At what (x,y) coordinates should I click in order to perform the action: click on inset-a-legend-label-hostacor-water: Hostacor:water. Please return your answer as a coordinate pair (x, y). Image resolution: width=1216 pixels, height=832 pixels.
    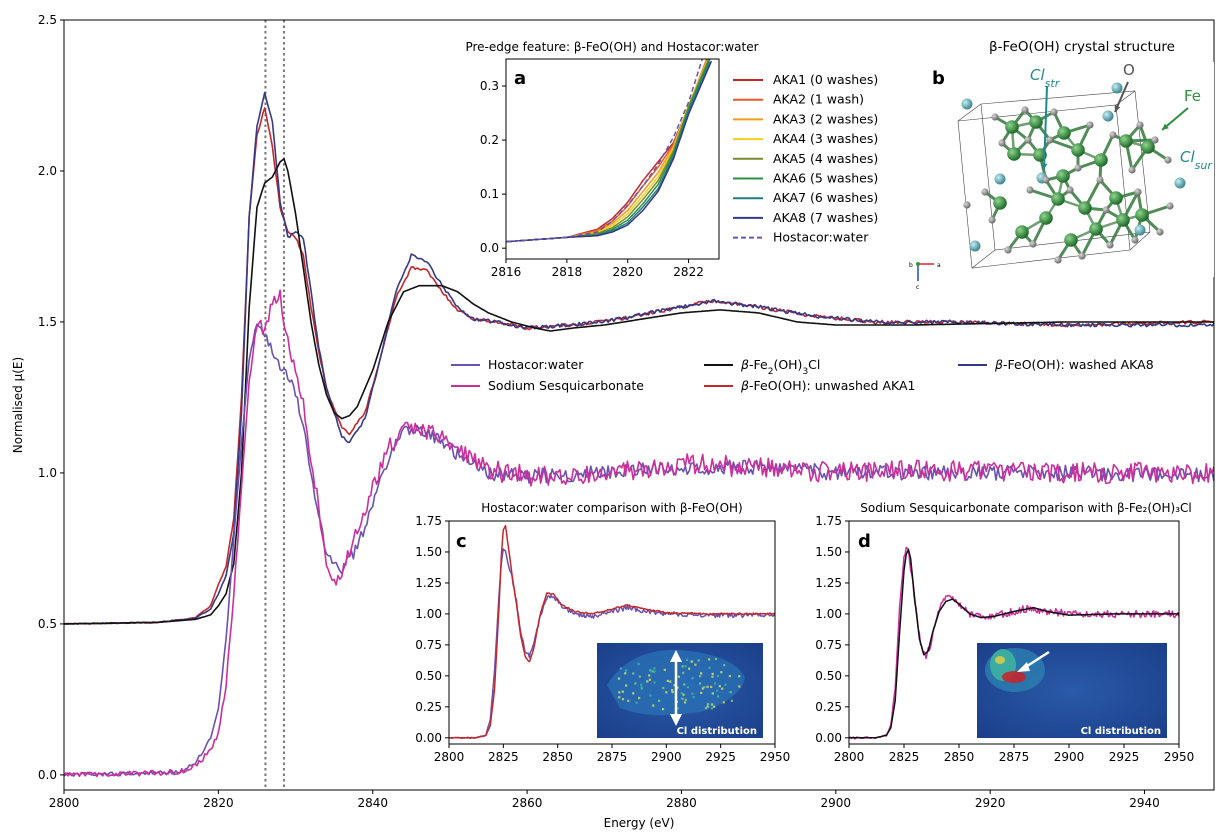
    Looking at the image, I should click on (821, 237).